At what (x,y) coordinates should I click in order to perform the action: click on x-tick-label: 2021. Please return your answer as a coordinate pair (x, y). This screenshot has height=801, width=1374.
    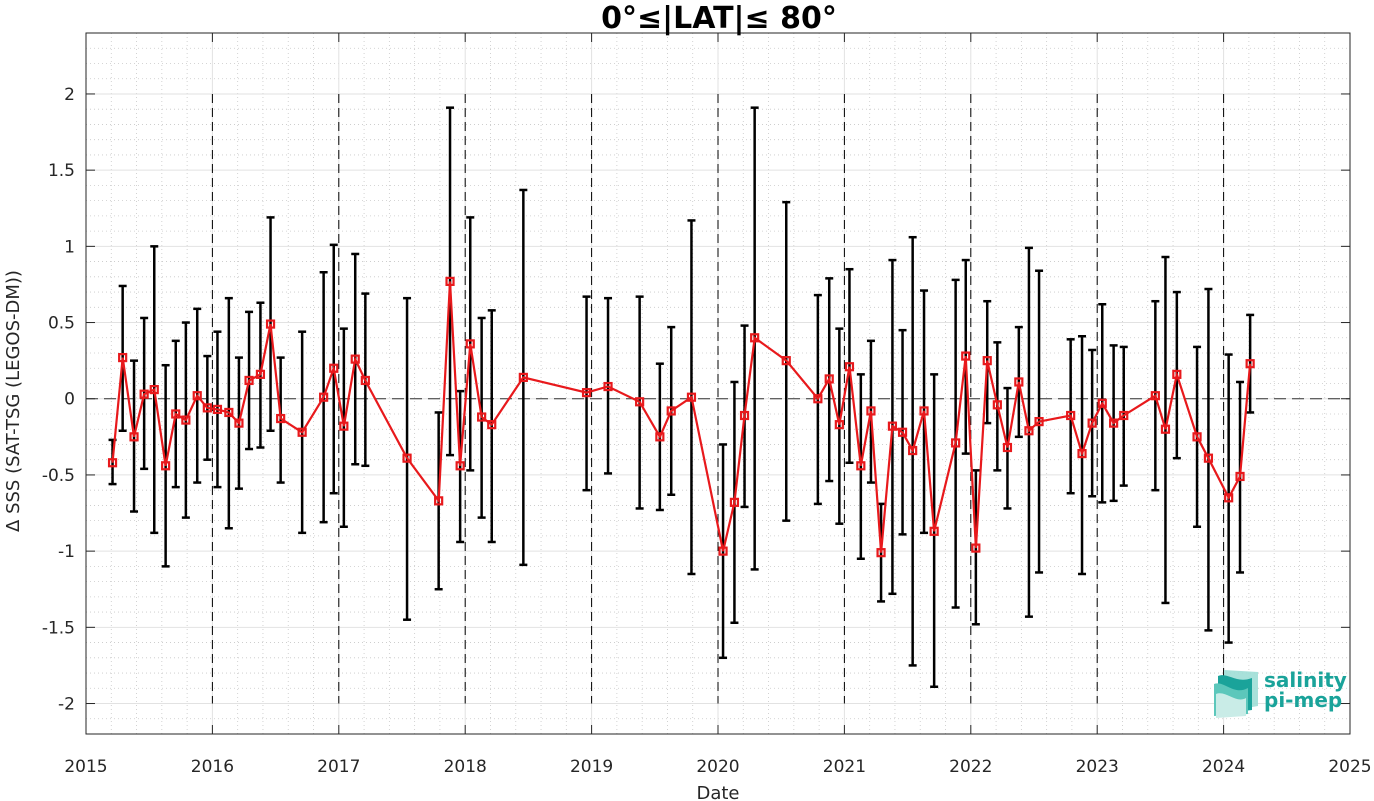
    Looking at the image, I should click on (844, 767).